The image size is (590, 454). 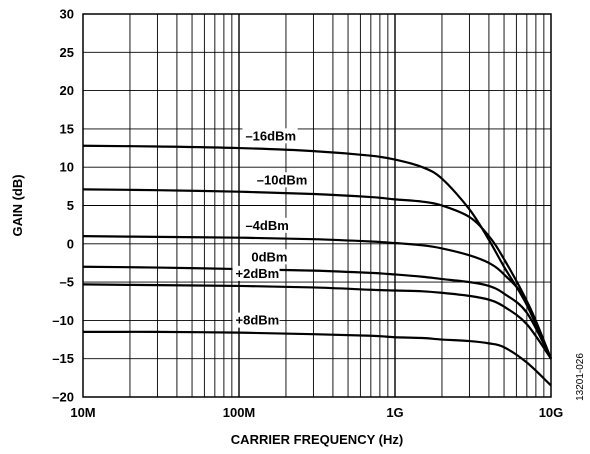 I want to click on x-tick-labels: 10M 100M 1G 10G, so click(x=316, y=412).